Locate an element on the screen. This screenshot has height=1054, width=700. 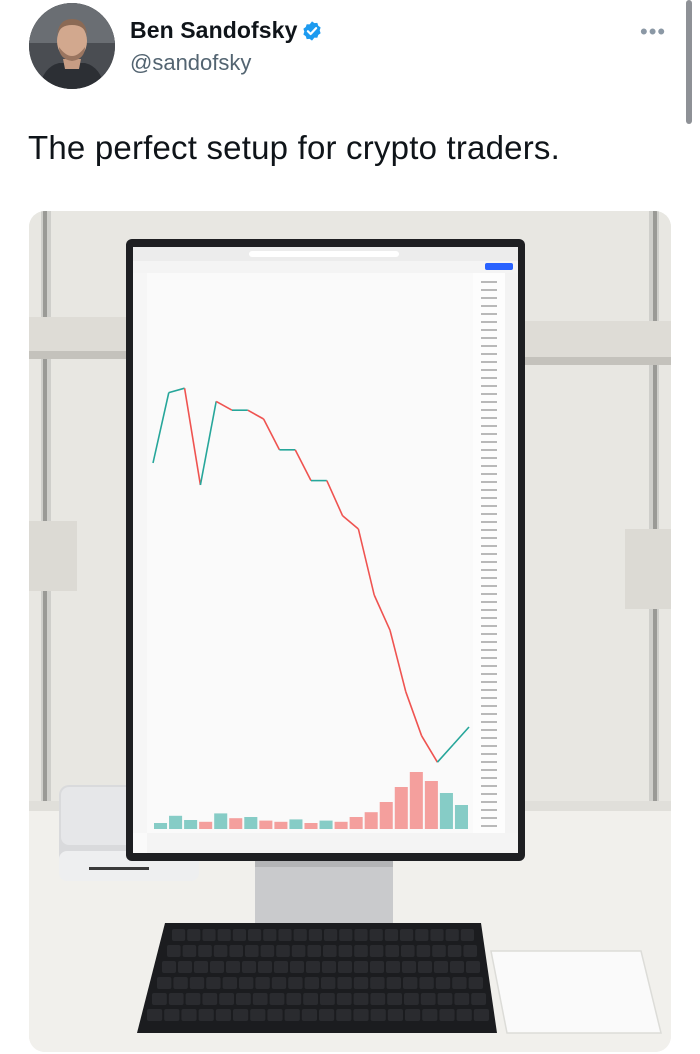
profile-photo is located at coordinates (72, 46).